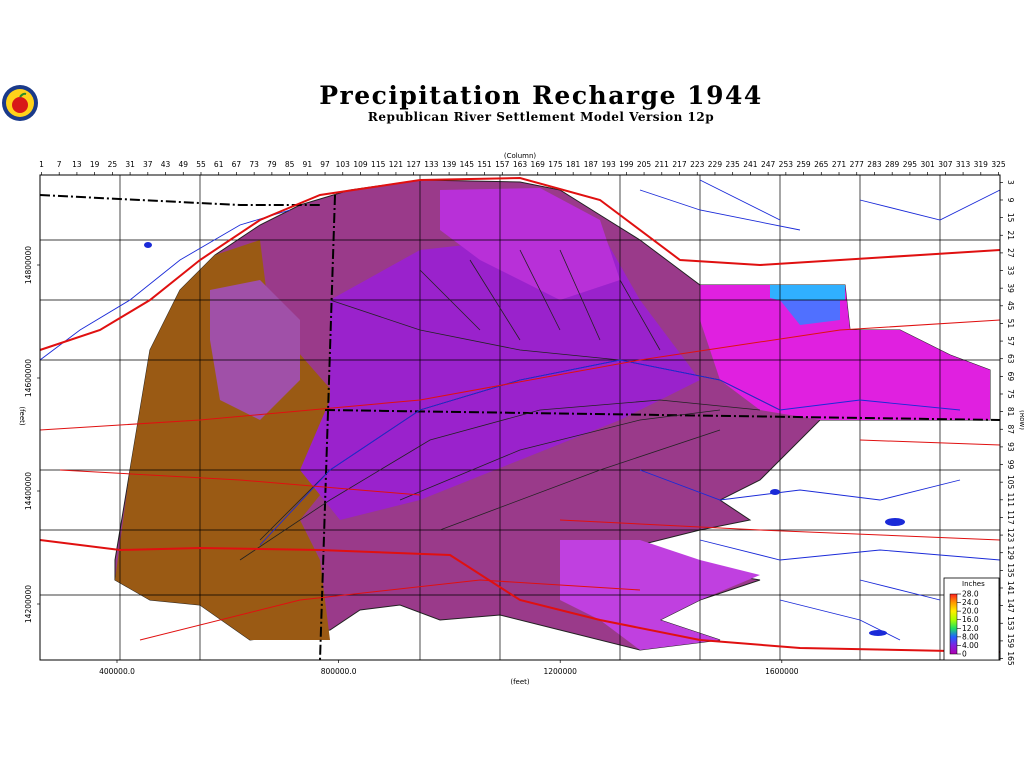  What do you see at coordinates (520, 164) in the screenshot?
I see `top-tick-label: 163` at bounding box center [520, 164].